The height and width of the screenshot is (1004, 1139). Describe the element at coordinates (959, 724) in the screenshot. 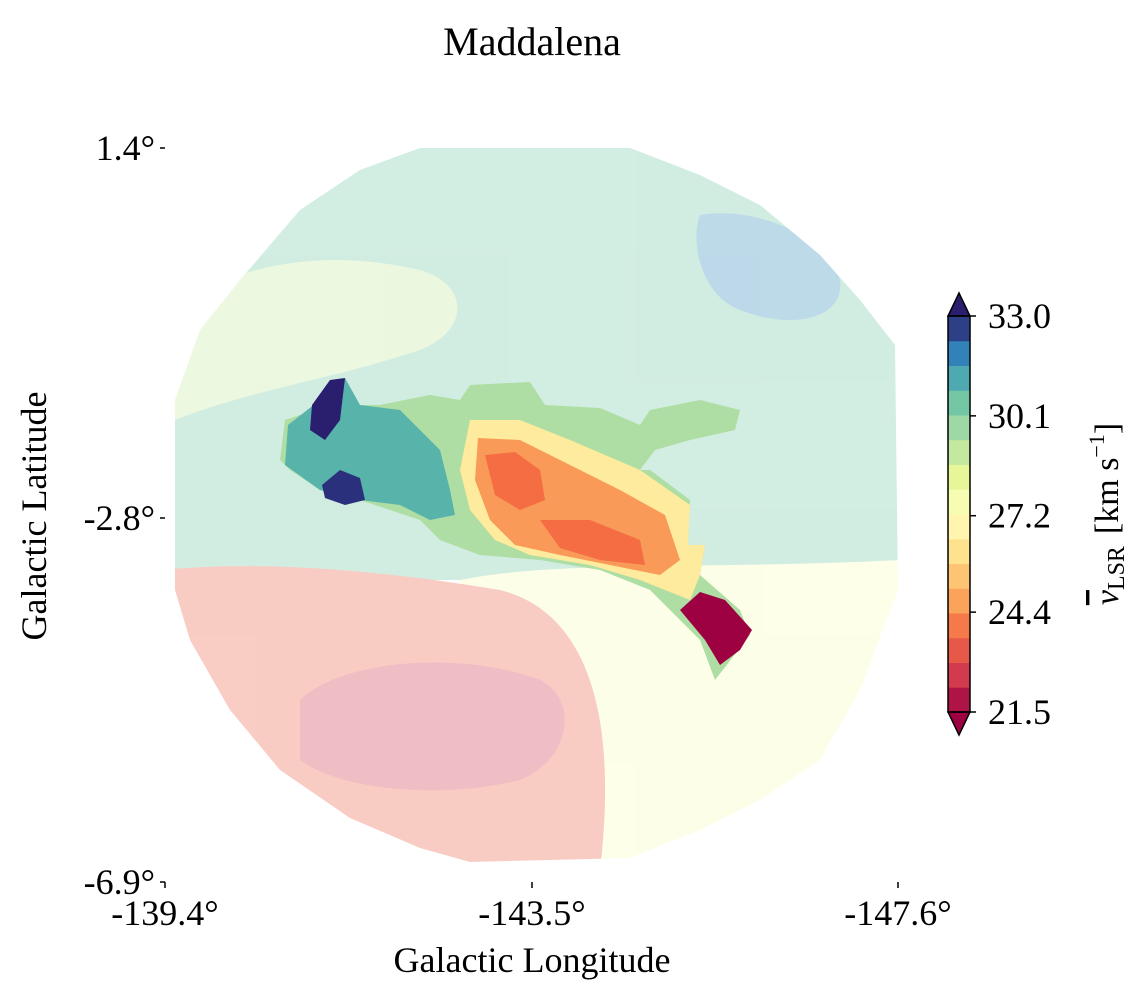

I see `colorbar-extend-min` at that location.